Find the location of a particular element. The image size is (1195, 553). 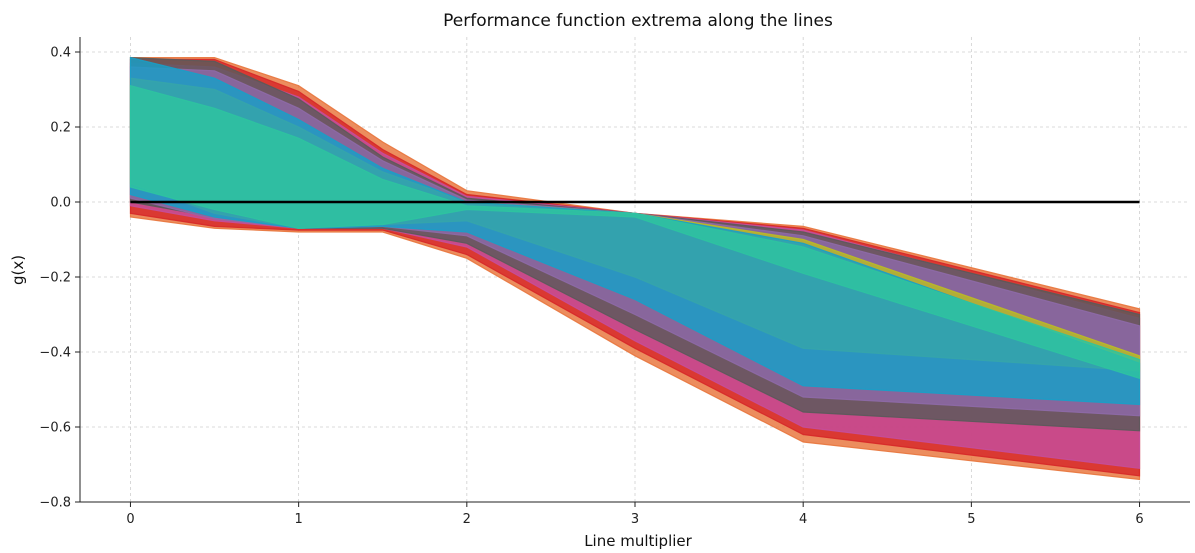

y-tick-label: −0.8 is located at coordinates (55, 503).